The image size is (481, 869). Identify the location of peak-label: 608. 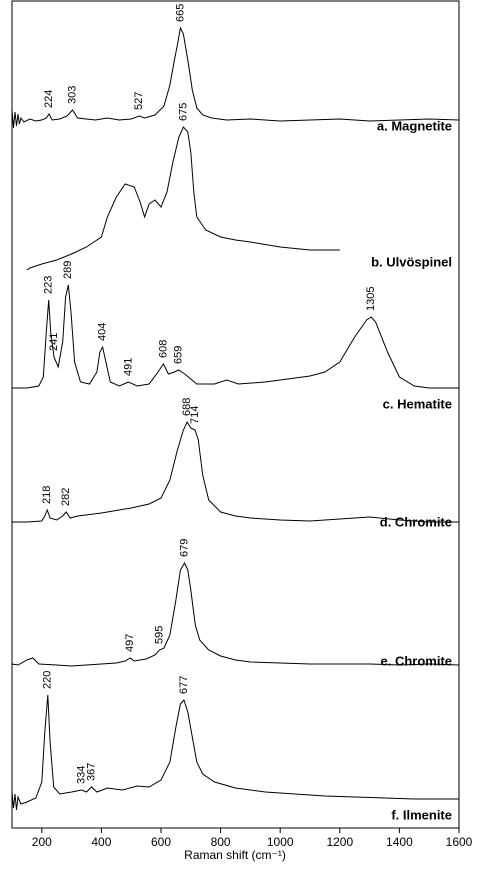
(163, 349).